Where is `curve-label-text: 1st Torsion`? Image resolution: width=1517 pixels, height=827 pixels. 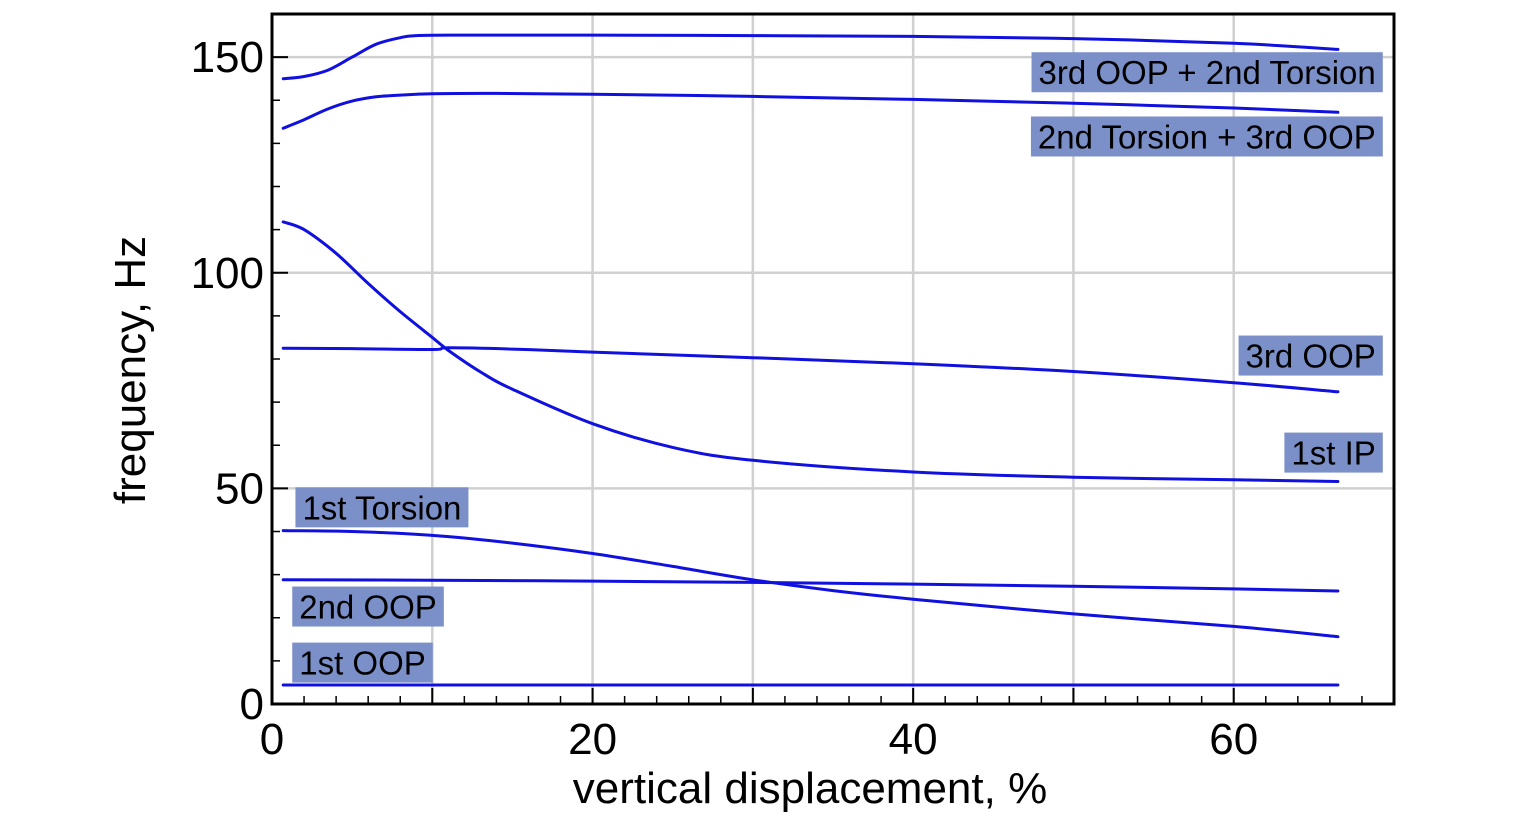 curve-label-text: 1st Torsion is located at coordinates (381, 507).